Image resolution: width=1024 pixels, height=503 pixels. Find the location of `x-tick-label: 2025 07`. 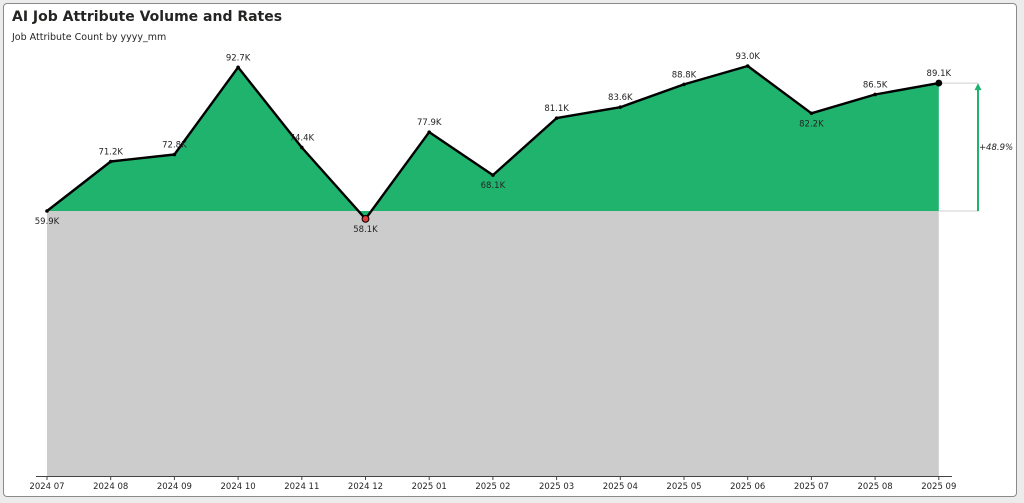

x-tick-label: 2025 07 is located at coordinates (811, 487).